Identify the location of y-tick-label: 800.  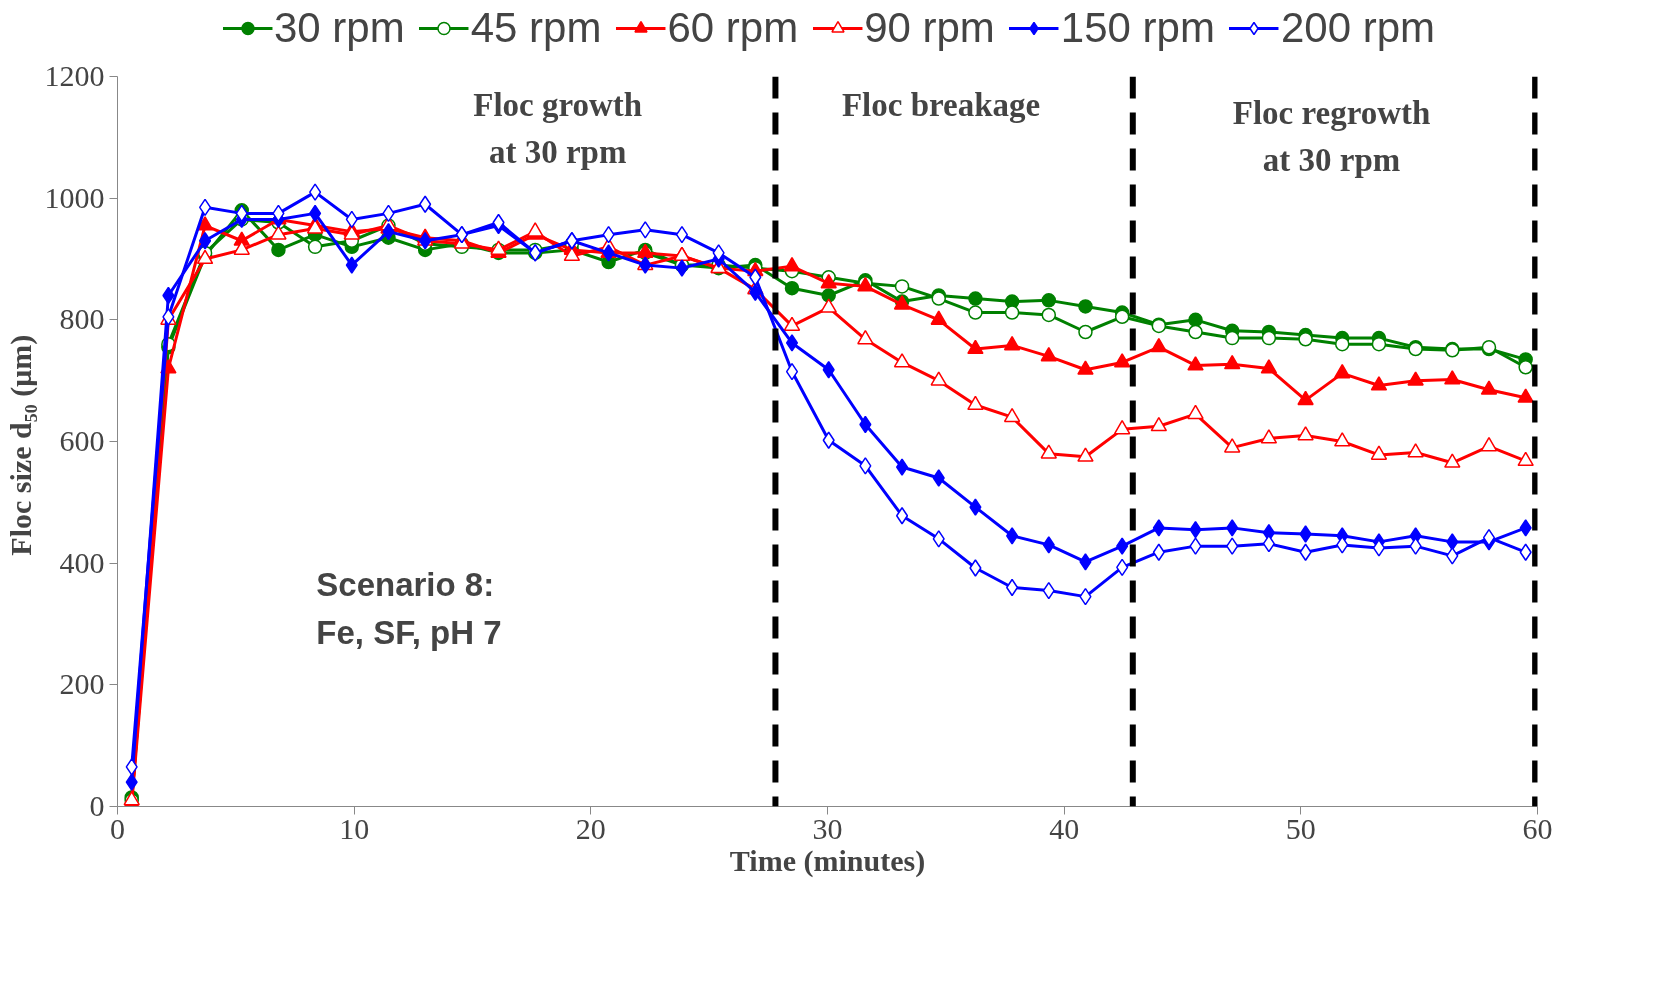
(82, 319).